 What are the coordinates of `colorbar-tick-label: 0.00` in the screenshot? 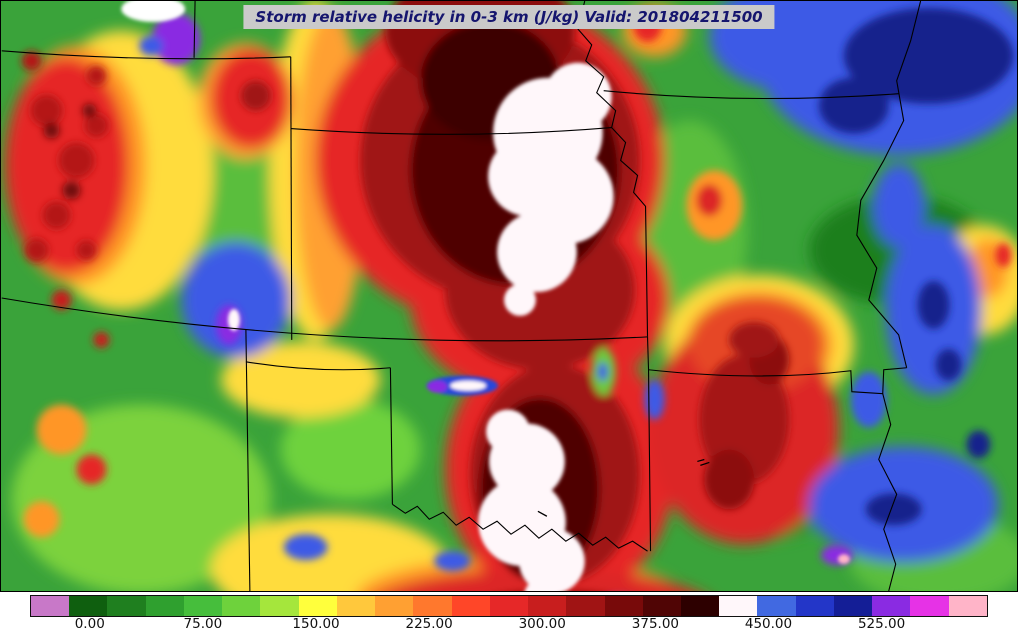 It's located at (89, 624).